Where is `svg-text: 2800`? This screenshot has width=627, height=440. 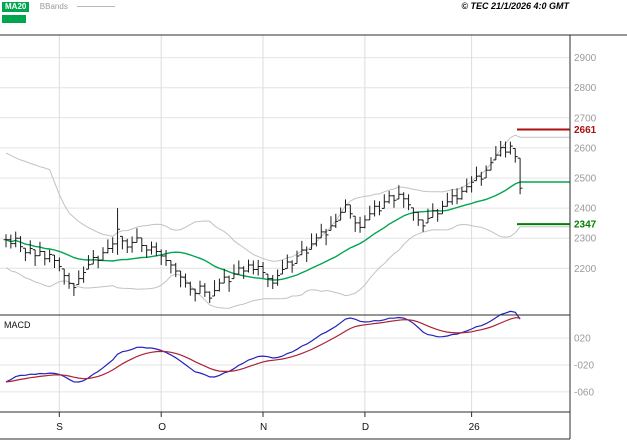
svg-text: 2800 is located at coordinates (585, 88).